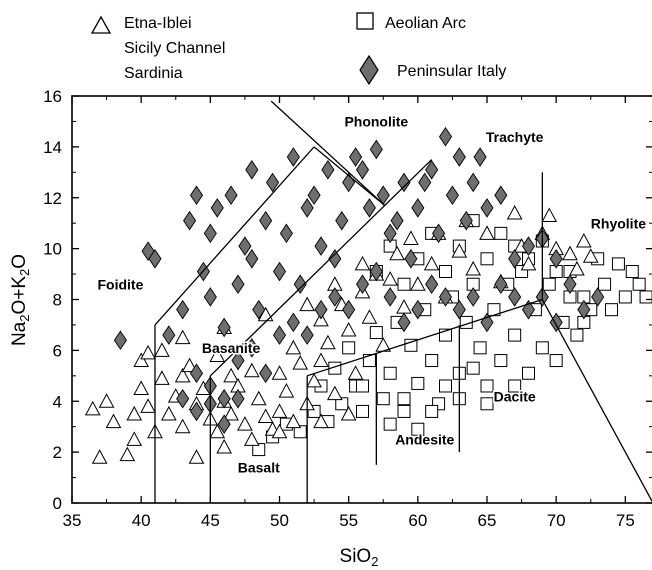 This screenshot has width=652, height=570. What do you see at coordinates (158, 23) in the screenshot?
I see `legend-label-etna-iblei: Etna-Iblei` at bounding box center [158, 23].